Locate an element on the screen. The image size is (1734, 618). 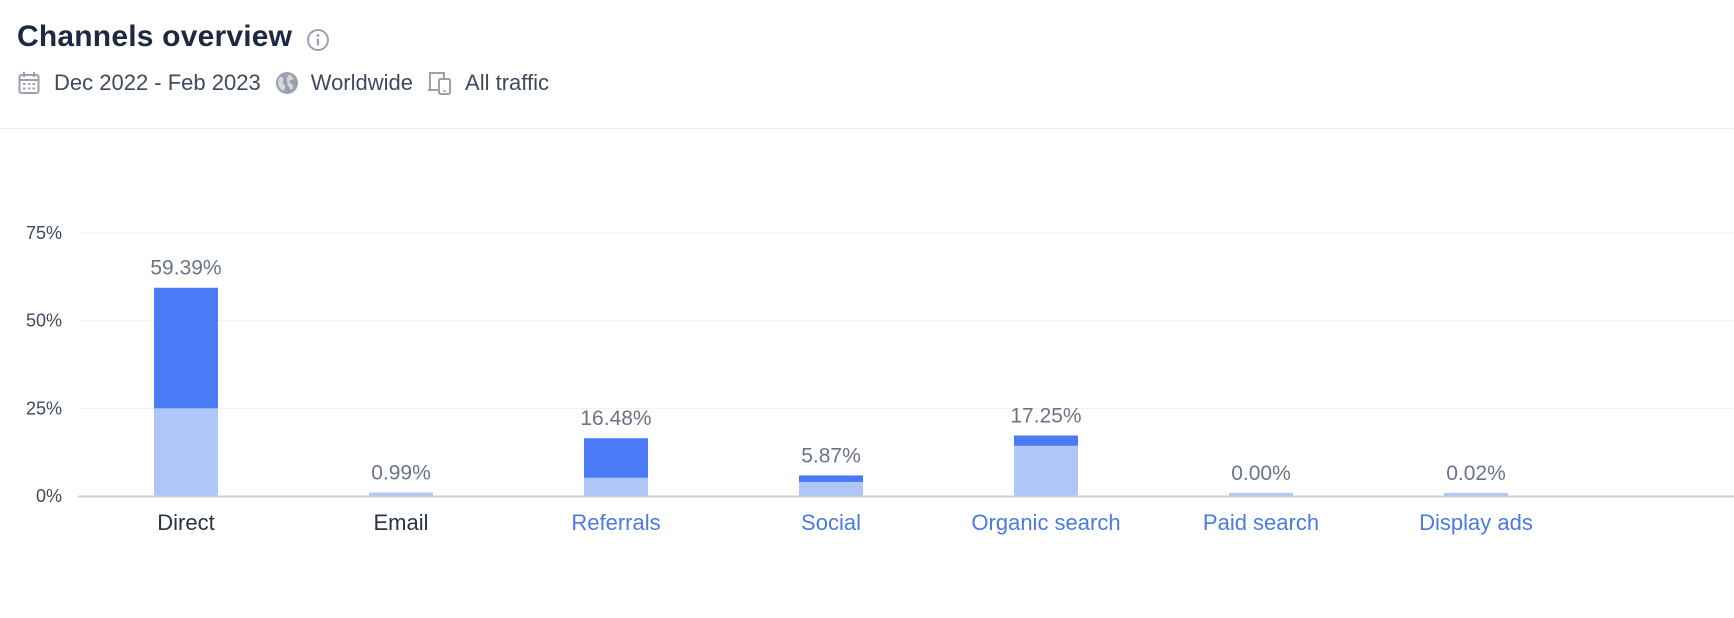
bar-value-label: 17.25% is located at coordinates (1045, 416).